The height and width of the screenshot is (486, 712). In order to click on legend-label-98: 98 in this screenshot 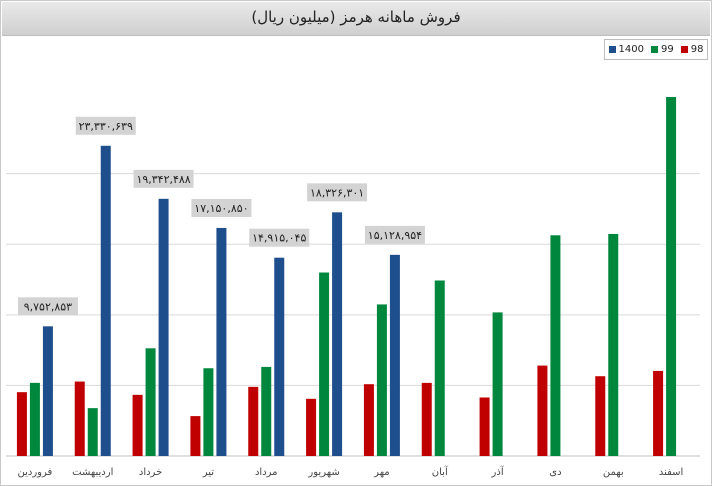, I will do `click(697, 49)`.